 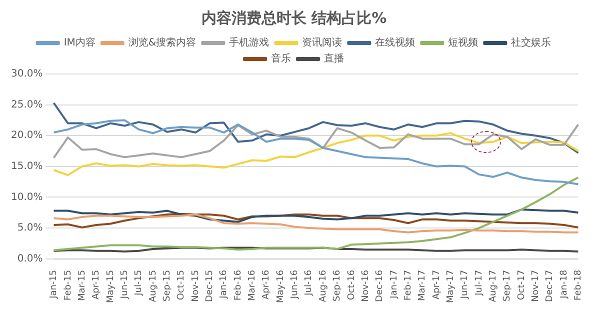 I want to click on x-tick-label: Dec-15, so click(x=210, y=286).